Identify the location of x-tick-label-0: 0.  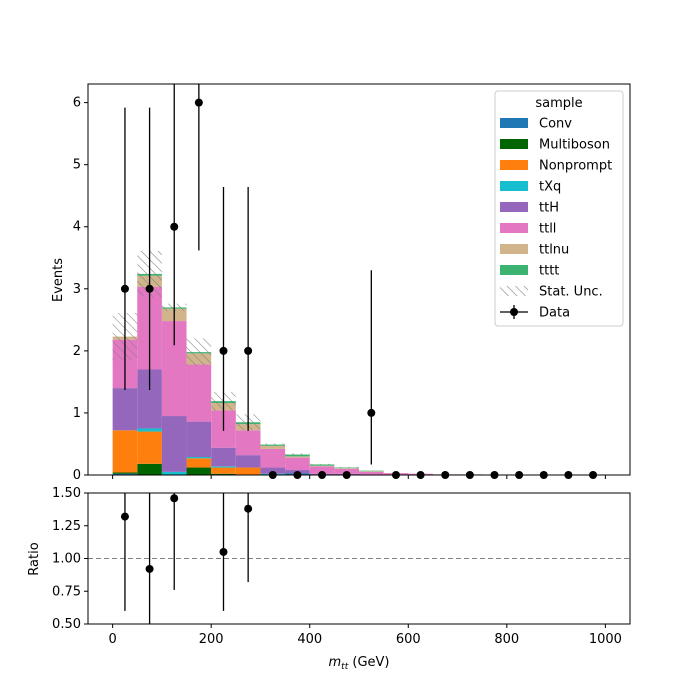
(112, 639).